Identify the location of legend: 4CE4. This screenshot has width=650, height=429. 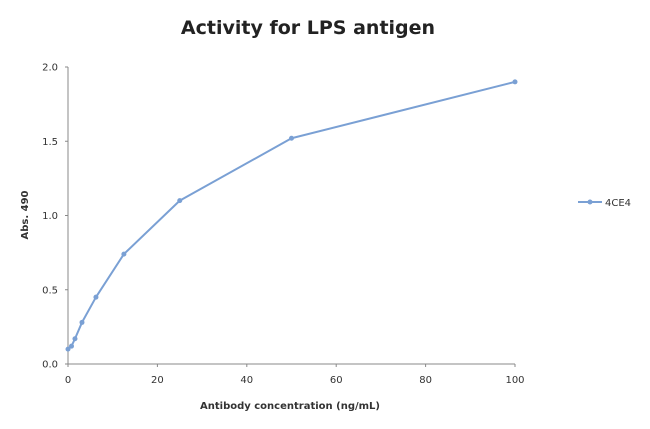
(604, 203).